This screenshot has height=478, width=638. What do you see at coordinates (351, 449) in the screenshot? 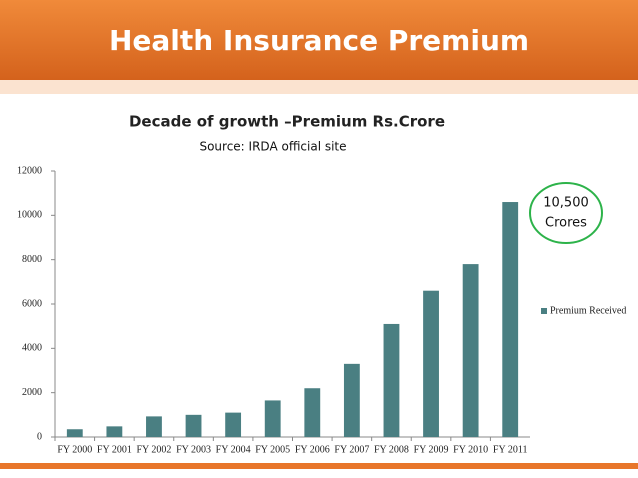
I see `x-tick-label: FY 2007` at bounding box center [351, 449].